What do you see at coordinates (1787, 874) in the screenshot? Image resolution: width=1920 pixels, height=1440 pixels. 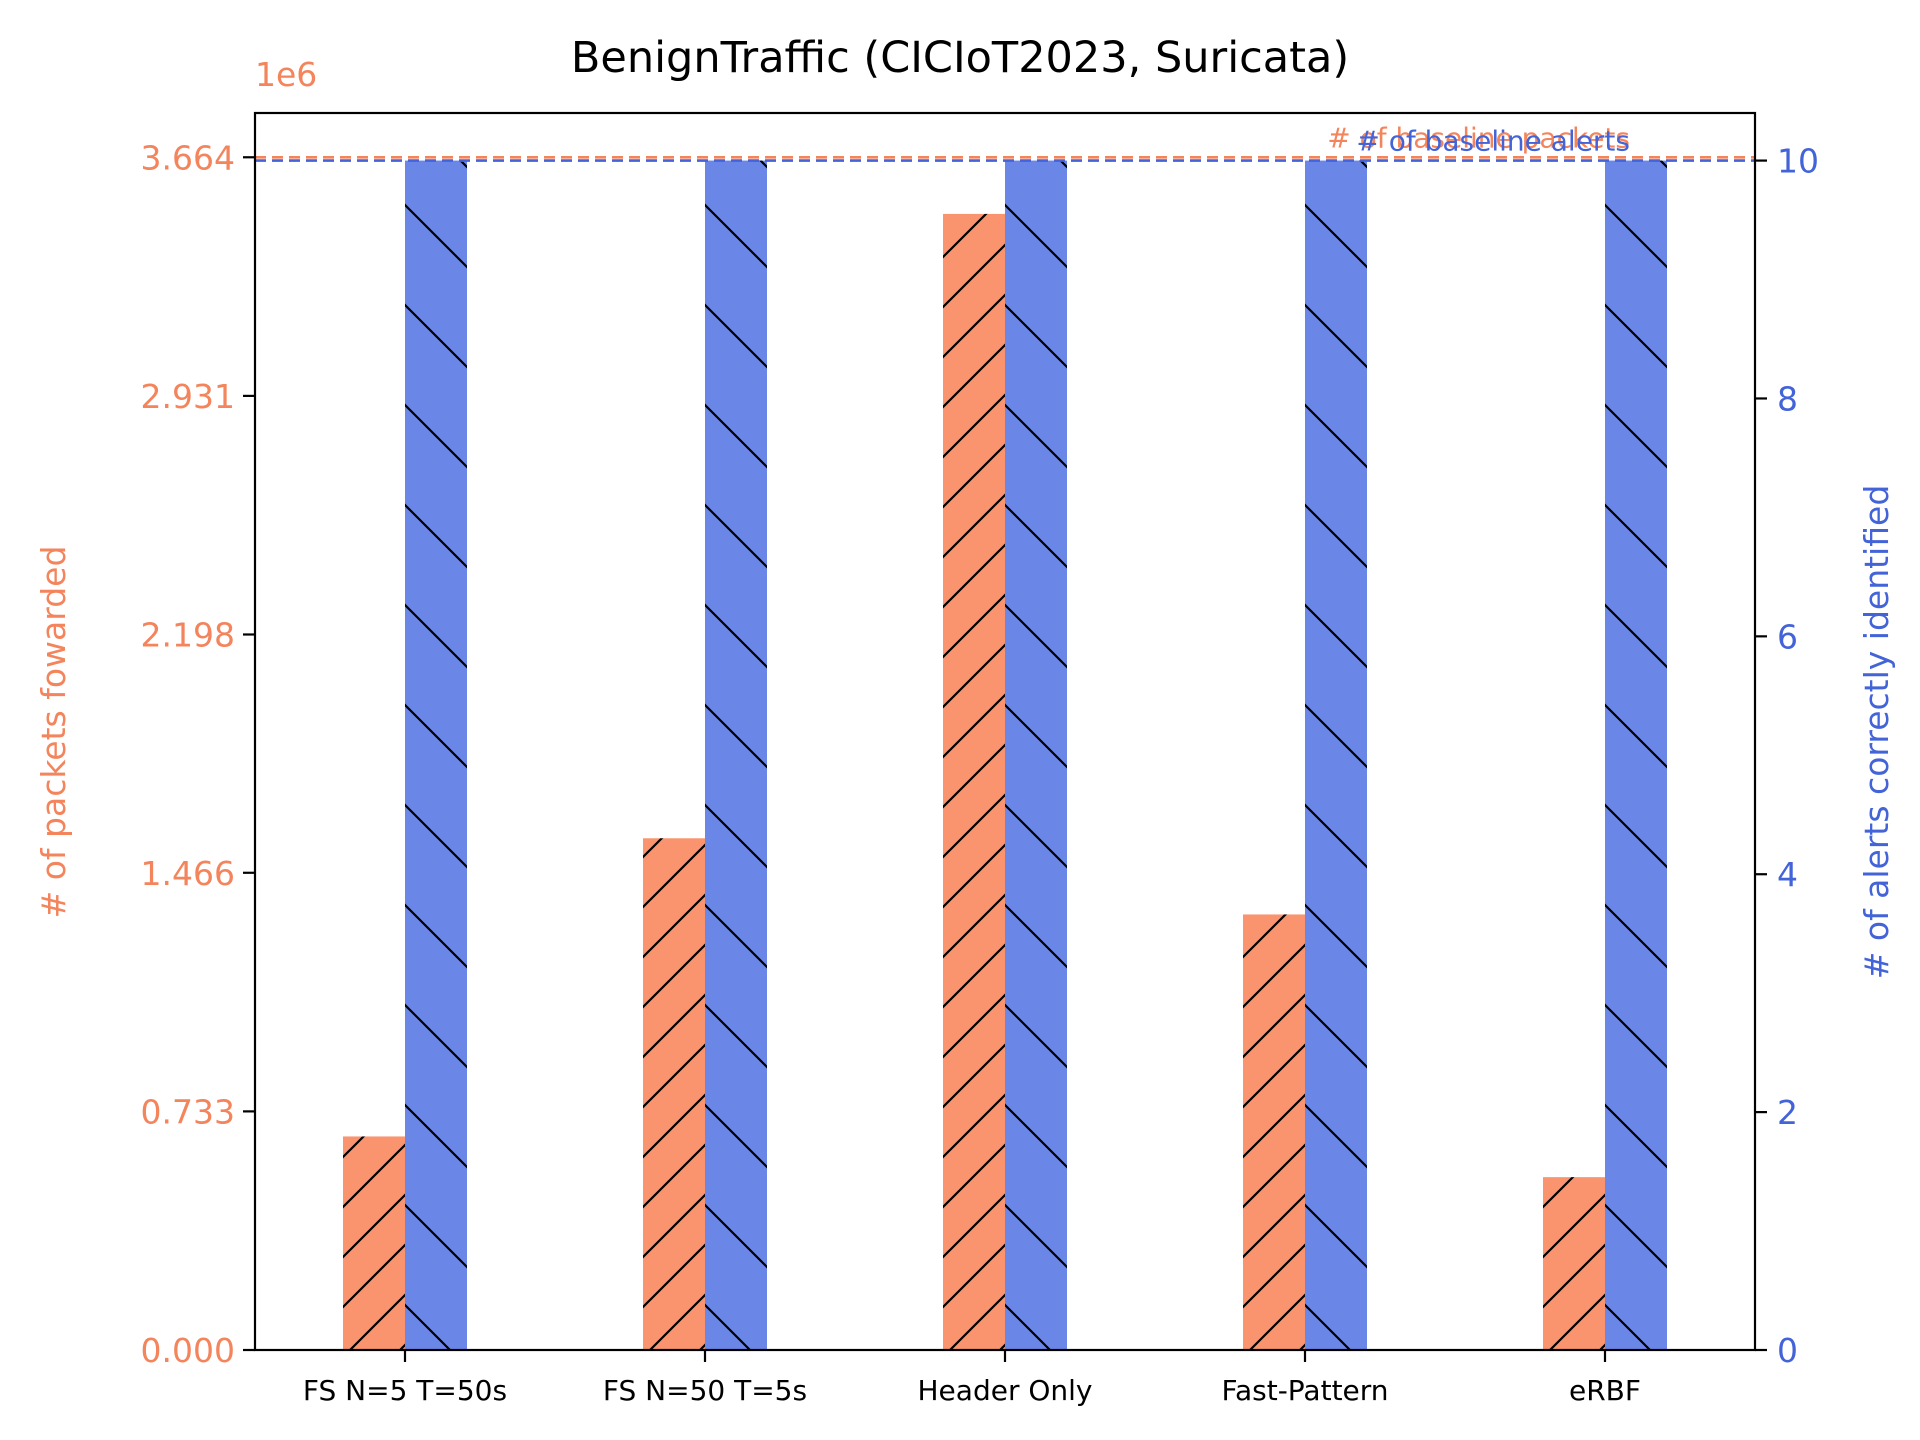 I see `right-tick-label: 4` at bounding box center [1787, 874].